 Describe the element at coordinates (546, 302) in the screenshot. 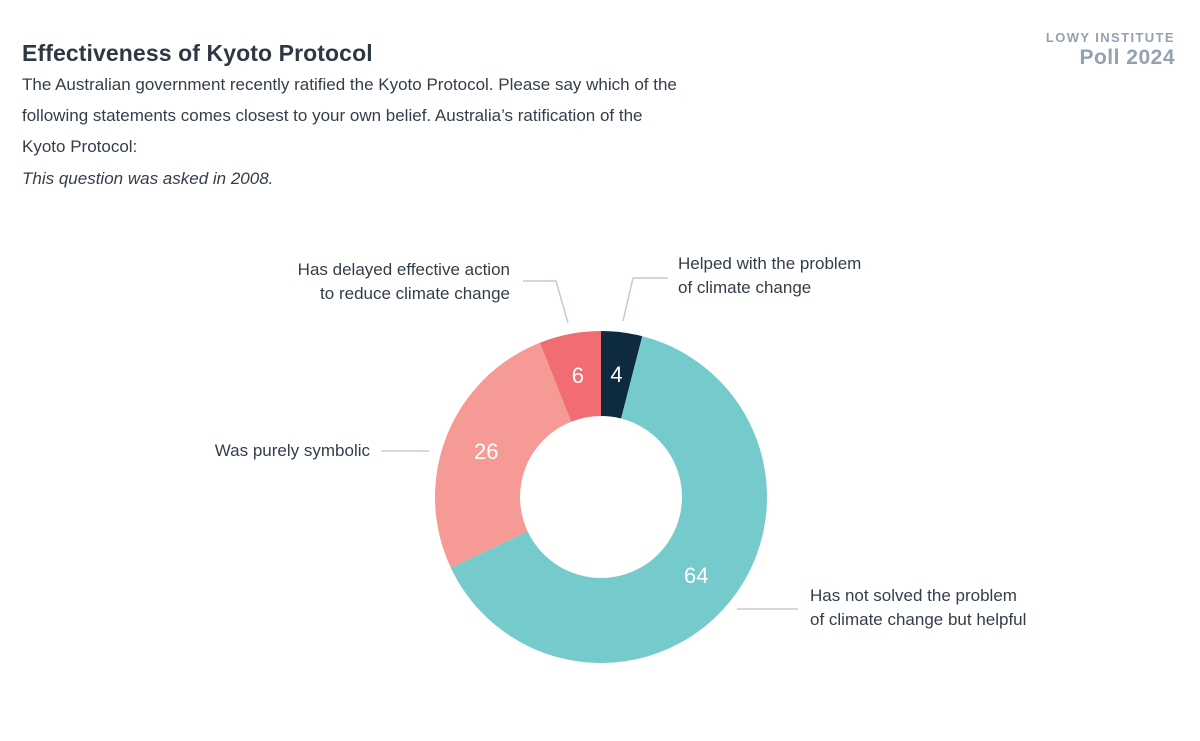

I see `leader-line-delayed` at that location.